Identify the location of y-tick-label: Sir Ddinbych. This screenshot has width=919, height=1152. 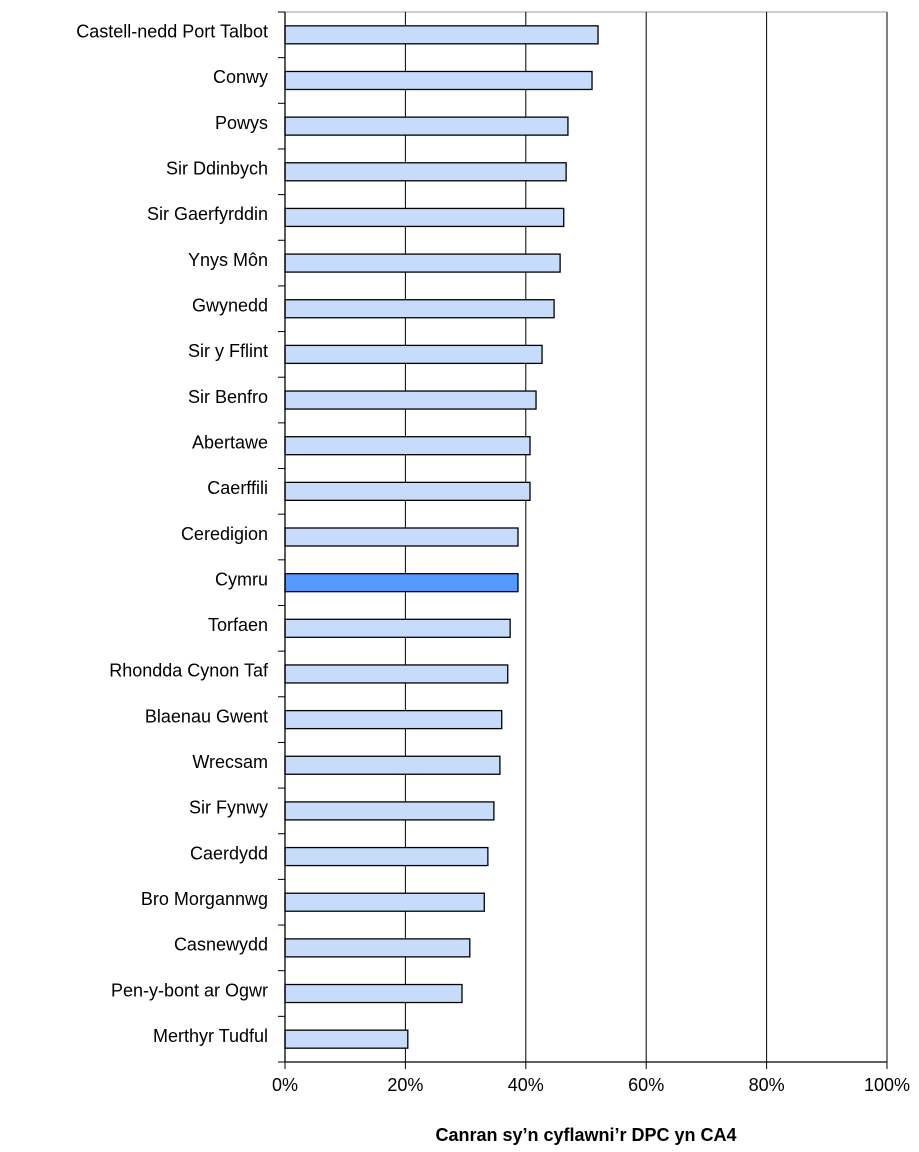
(217, 169).